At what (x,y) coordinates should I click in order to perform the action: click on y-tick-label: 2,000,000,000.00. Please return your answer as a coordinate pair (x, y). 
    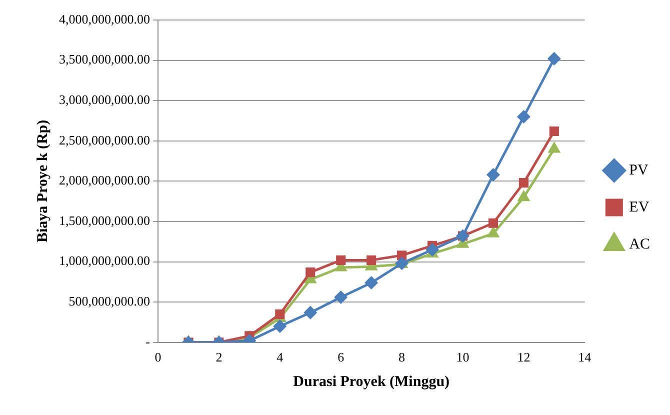
    Looking at the image, I should click on (104, 180).